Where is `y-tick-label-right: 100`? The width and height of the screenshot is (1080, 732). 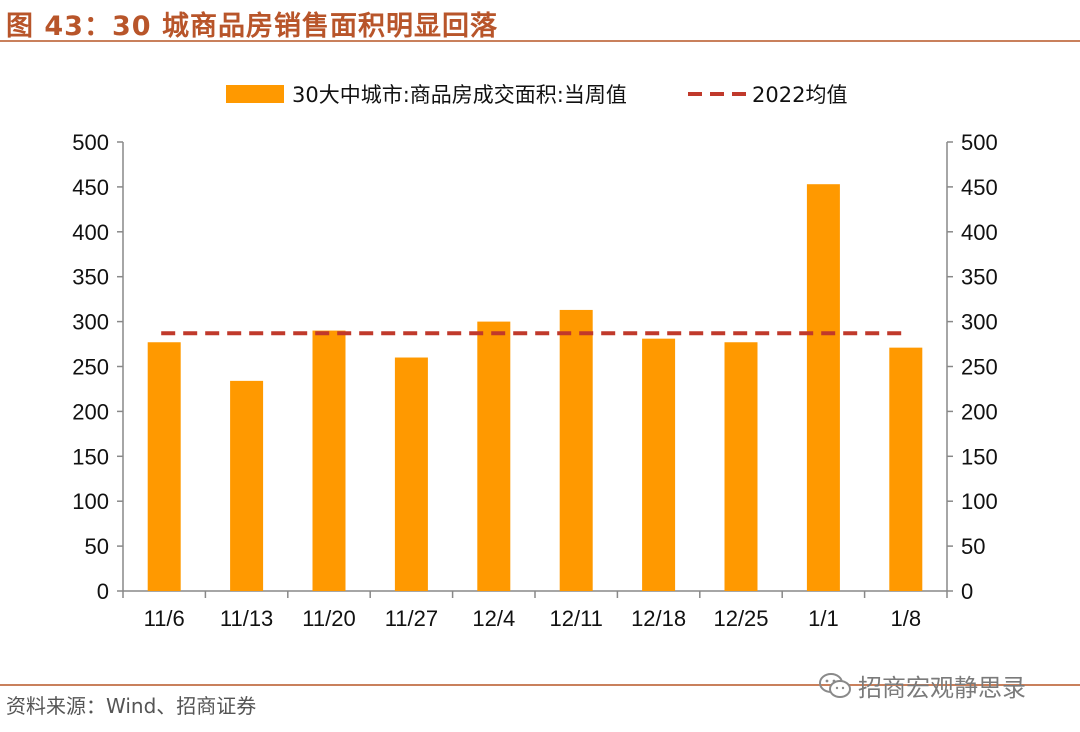
y-tick-label-right: 100 is located at coordinates (979, 501).